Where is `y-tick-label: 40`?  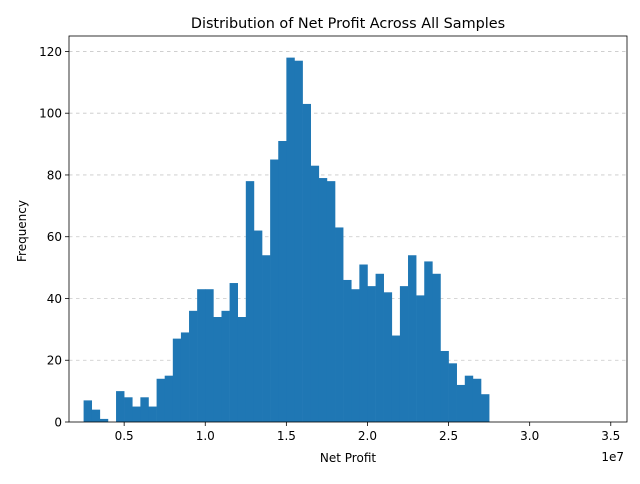
y-tick-label: 40 is located at coordinates (54, 299).